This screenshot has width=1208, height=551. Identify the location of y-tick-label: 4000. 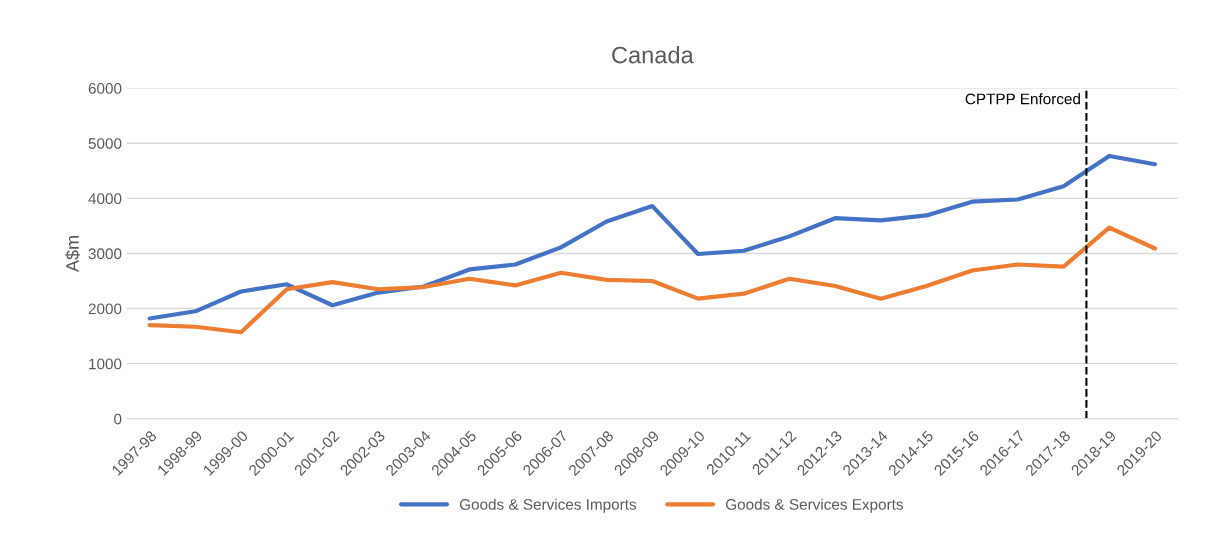
(105, 199).